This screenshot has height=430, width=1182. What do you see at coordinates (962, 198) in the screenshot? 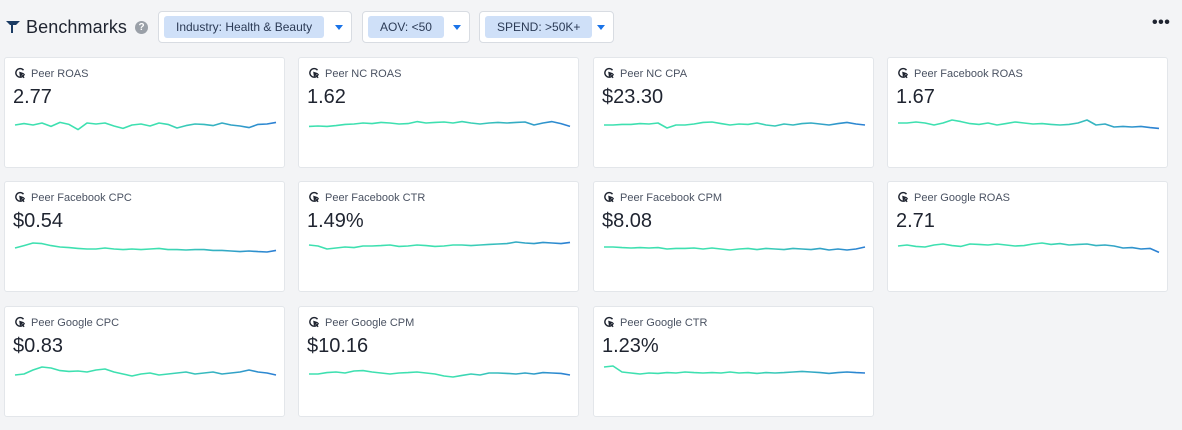
I see `metric-label: Peer Google ROAS` at bounding box center [962, 198].